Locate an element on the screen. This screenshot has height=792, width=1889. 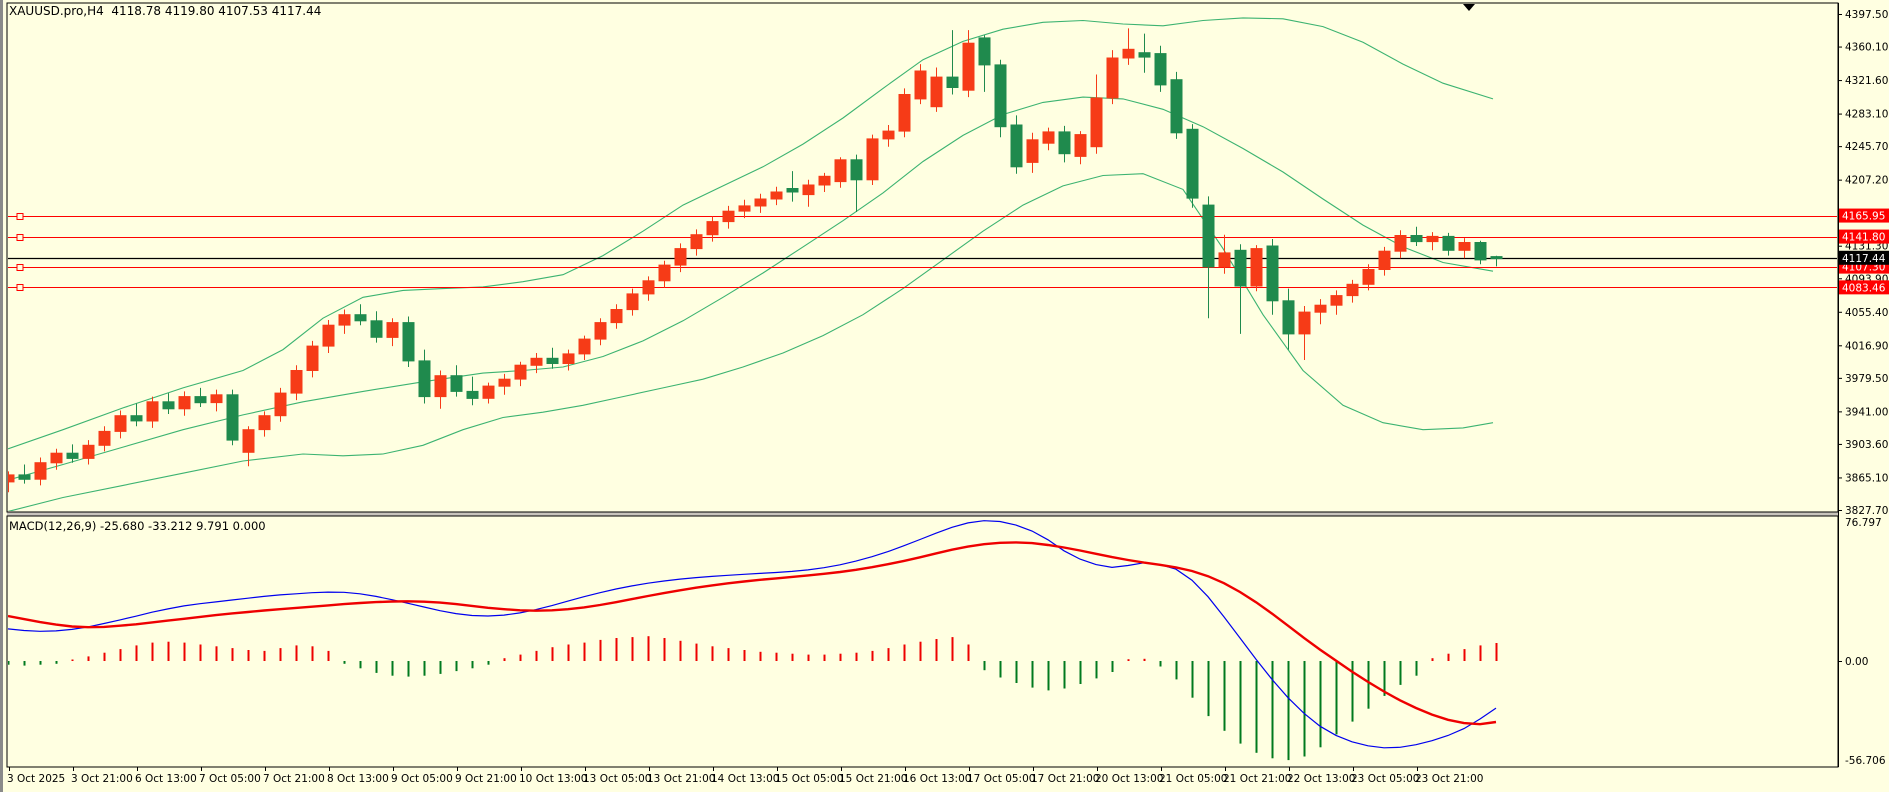
time-axis-label: 21 Oct 21:00 is located at coordinates (1257, 779).